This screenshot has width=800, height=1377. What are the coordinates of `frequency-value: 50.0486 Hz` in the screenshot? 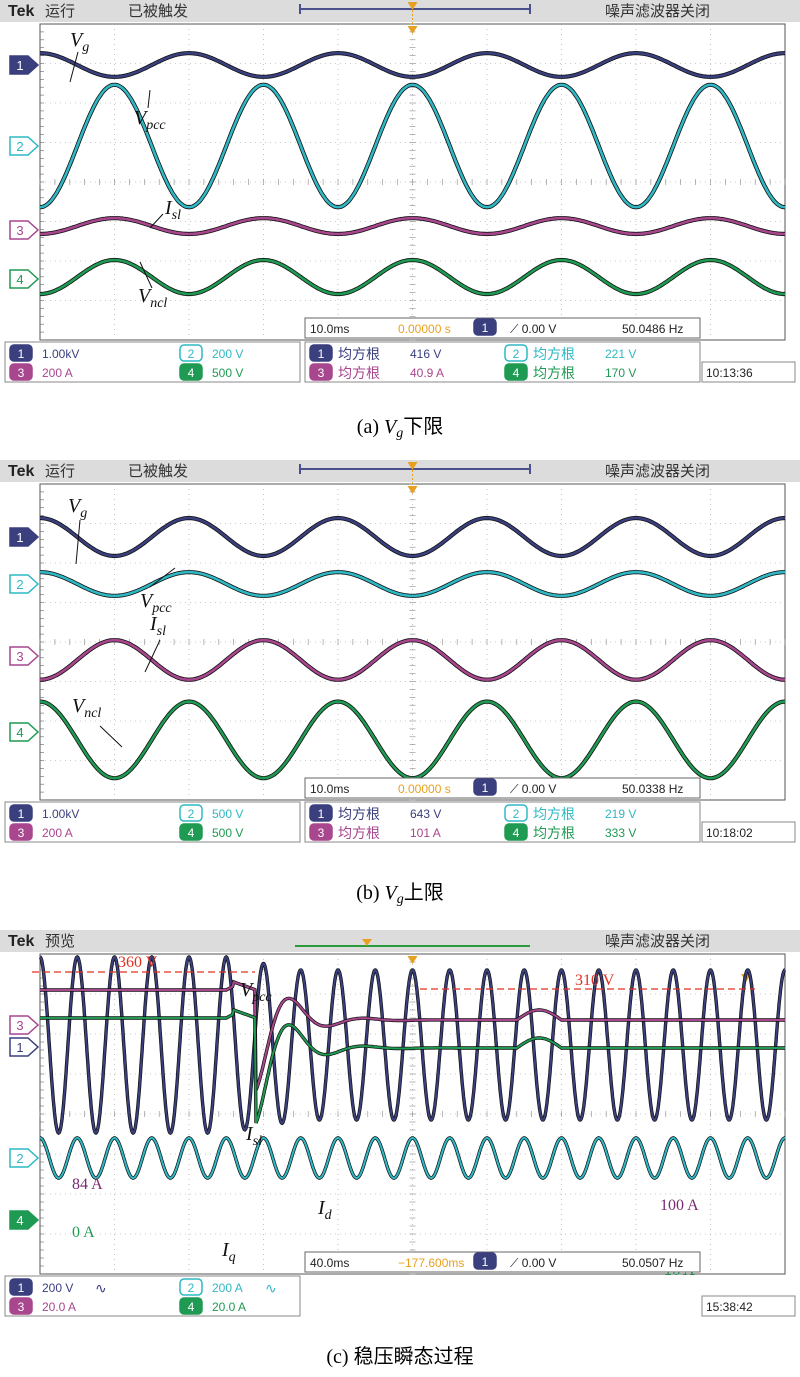 It's located at (652, 329).